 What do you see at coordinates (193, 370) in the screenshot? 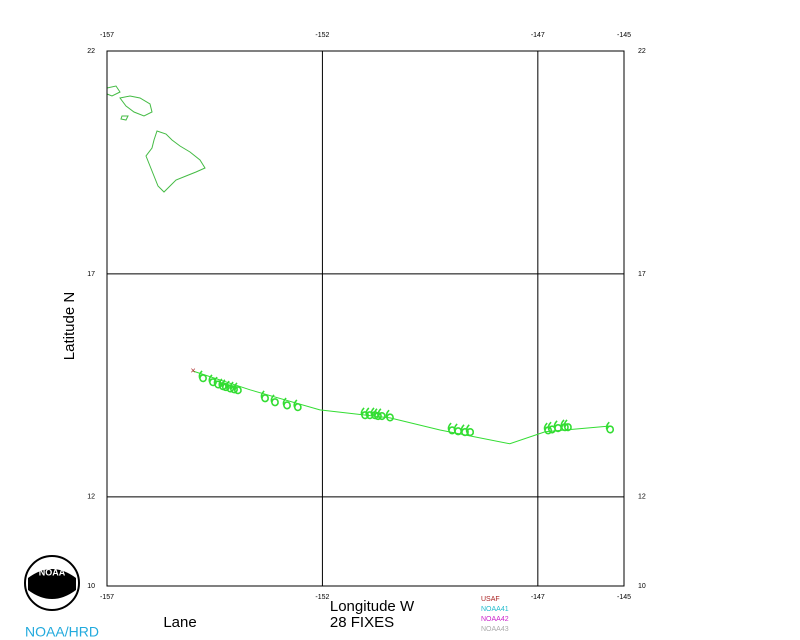
I see `track-start: ×` at bounding box center [193, 370].